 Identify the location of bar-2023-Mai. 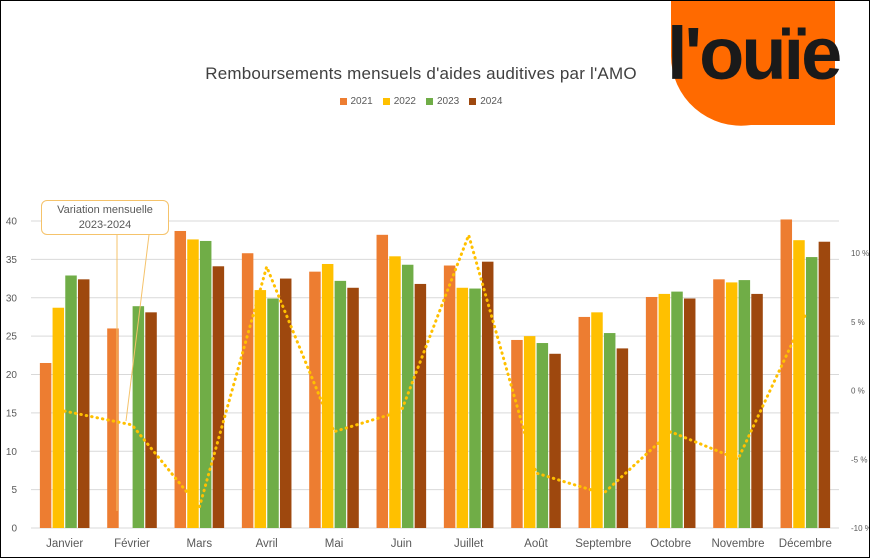
(340, 404).